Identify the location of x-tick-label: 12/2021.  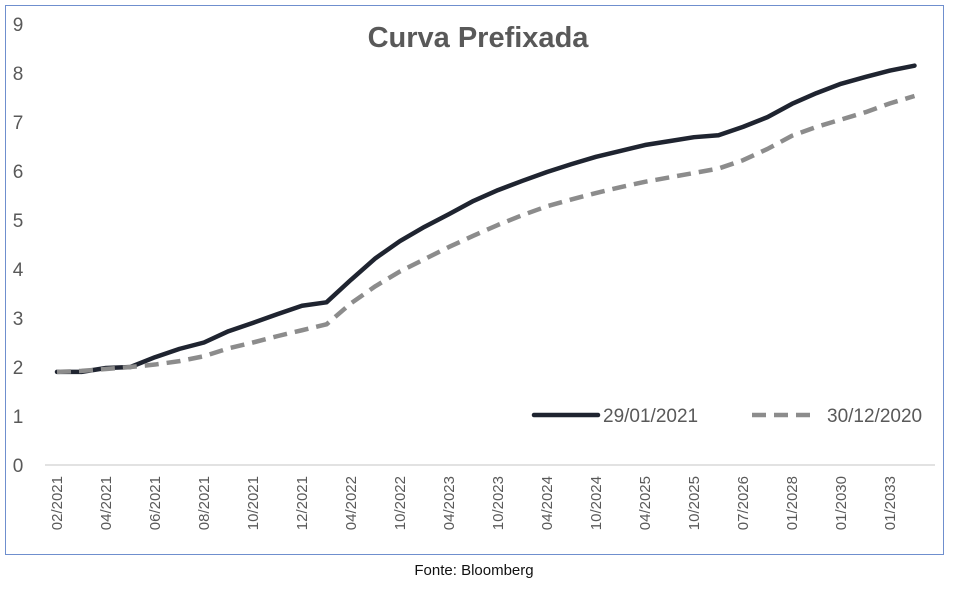
(302, 503).